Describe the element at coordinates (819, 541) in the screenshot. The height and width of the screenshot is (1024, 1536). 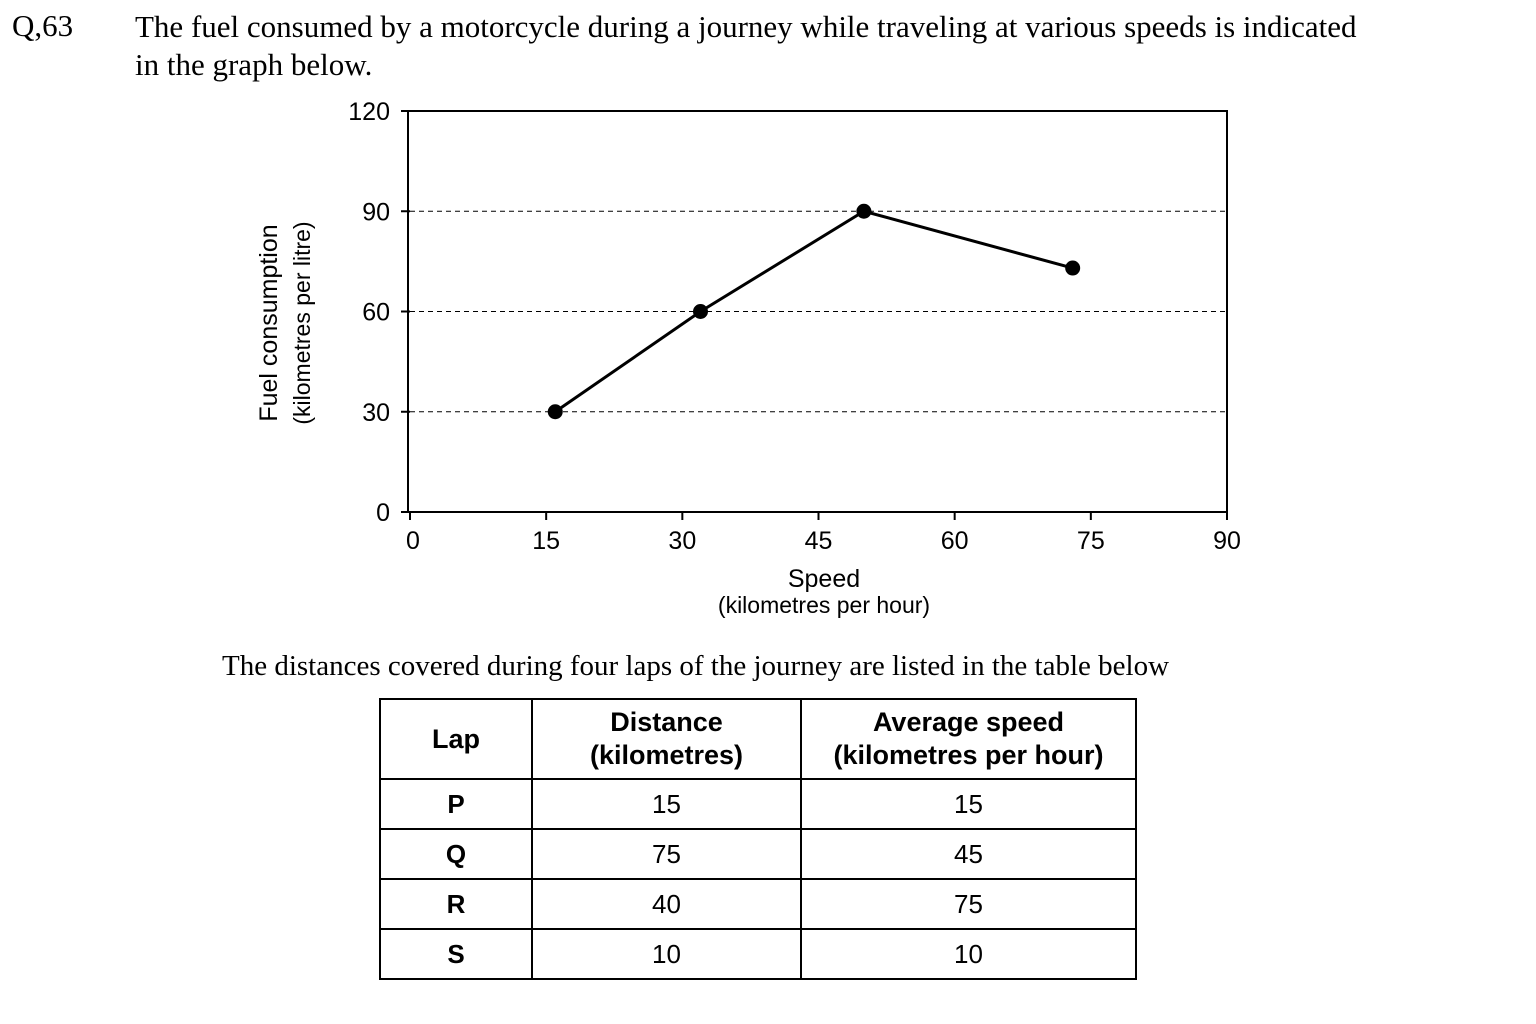
I see `x-tick-label: 45` at that location.